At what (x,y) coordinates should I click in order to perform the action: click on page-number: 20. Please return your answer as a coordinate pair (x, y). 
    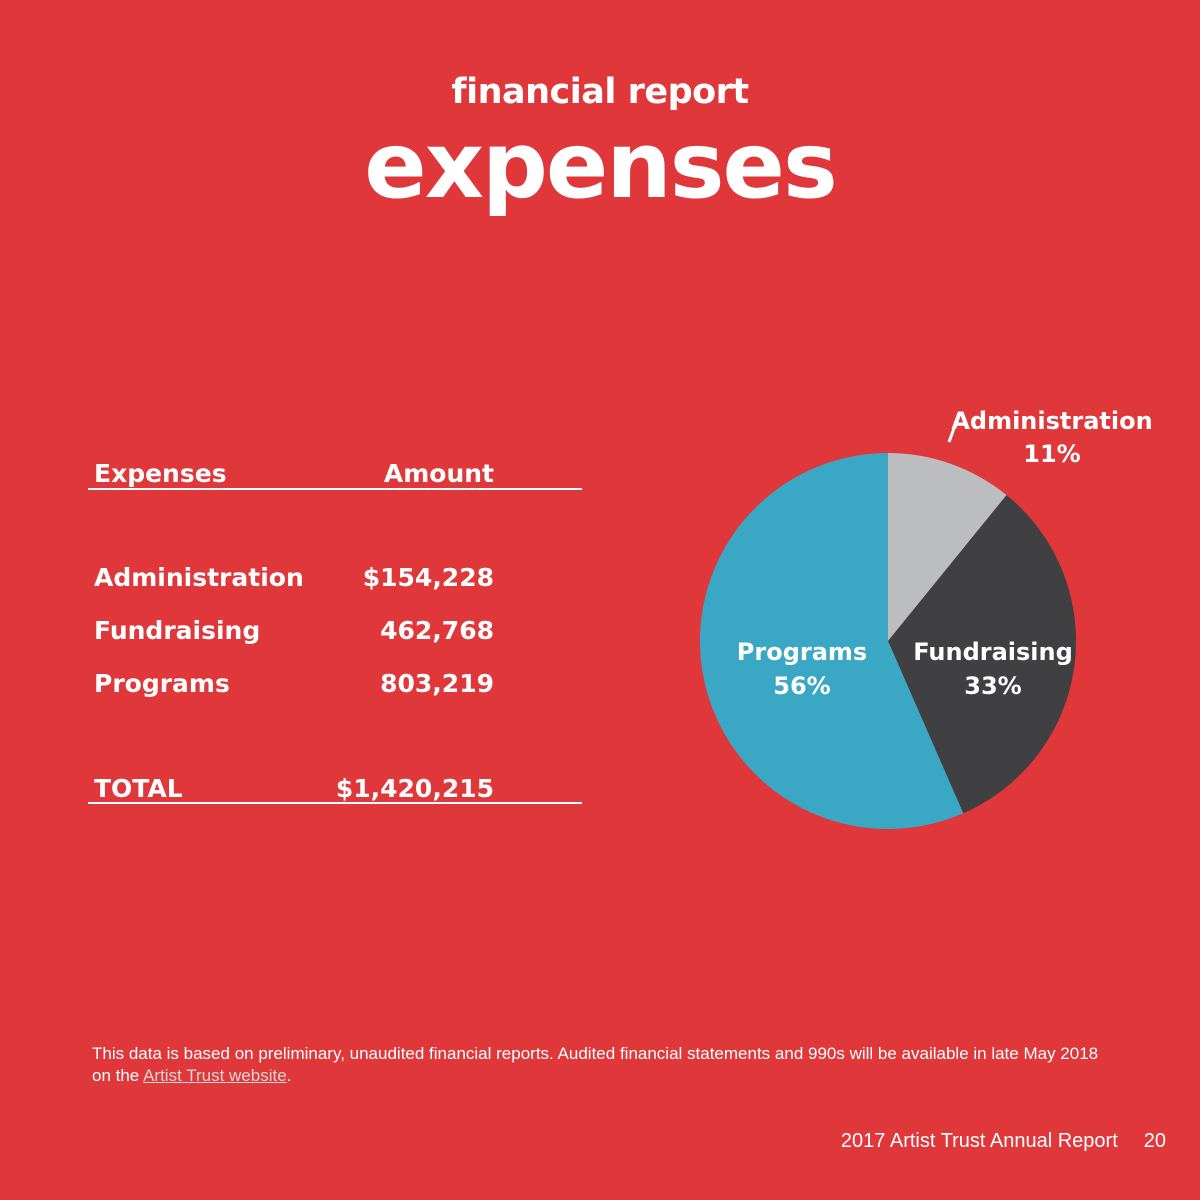
    Looking at the image, I should click on (1154, 1141).